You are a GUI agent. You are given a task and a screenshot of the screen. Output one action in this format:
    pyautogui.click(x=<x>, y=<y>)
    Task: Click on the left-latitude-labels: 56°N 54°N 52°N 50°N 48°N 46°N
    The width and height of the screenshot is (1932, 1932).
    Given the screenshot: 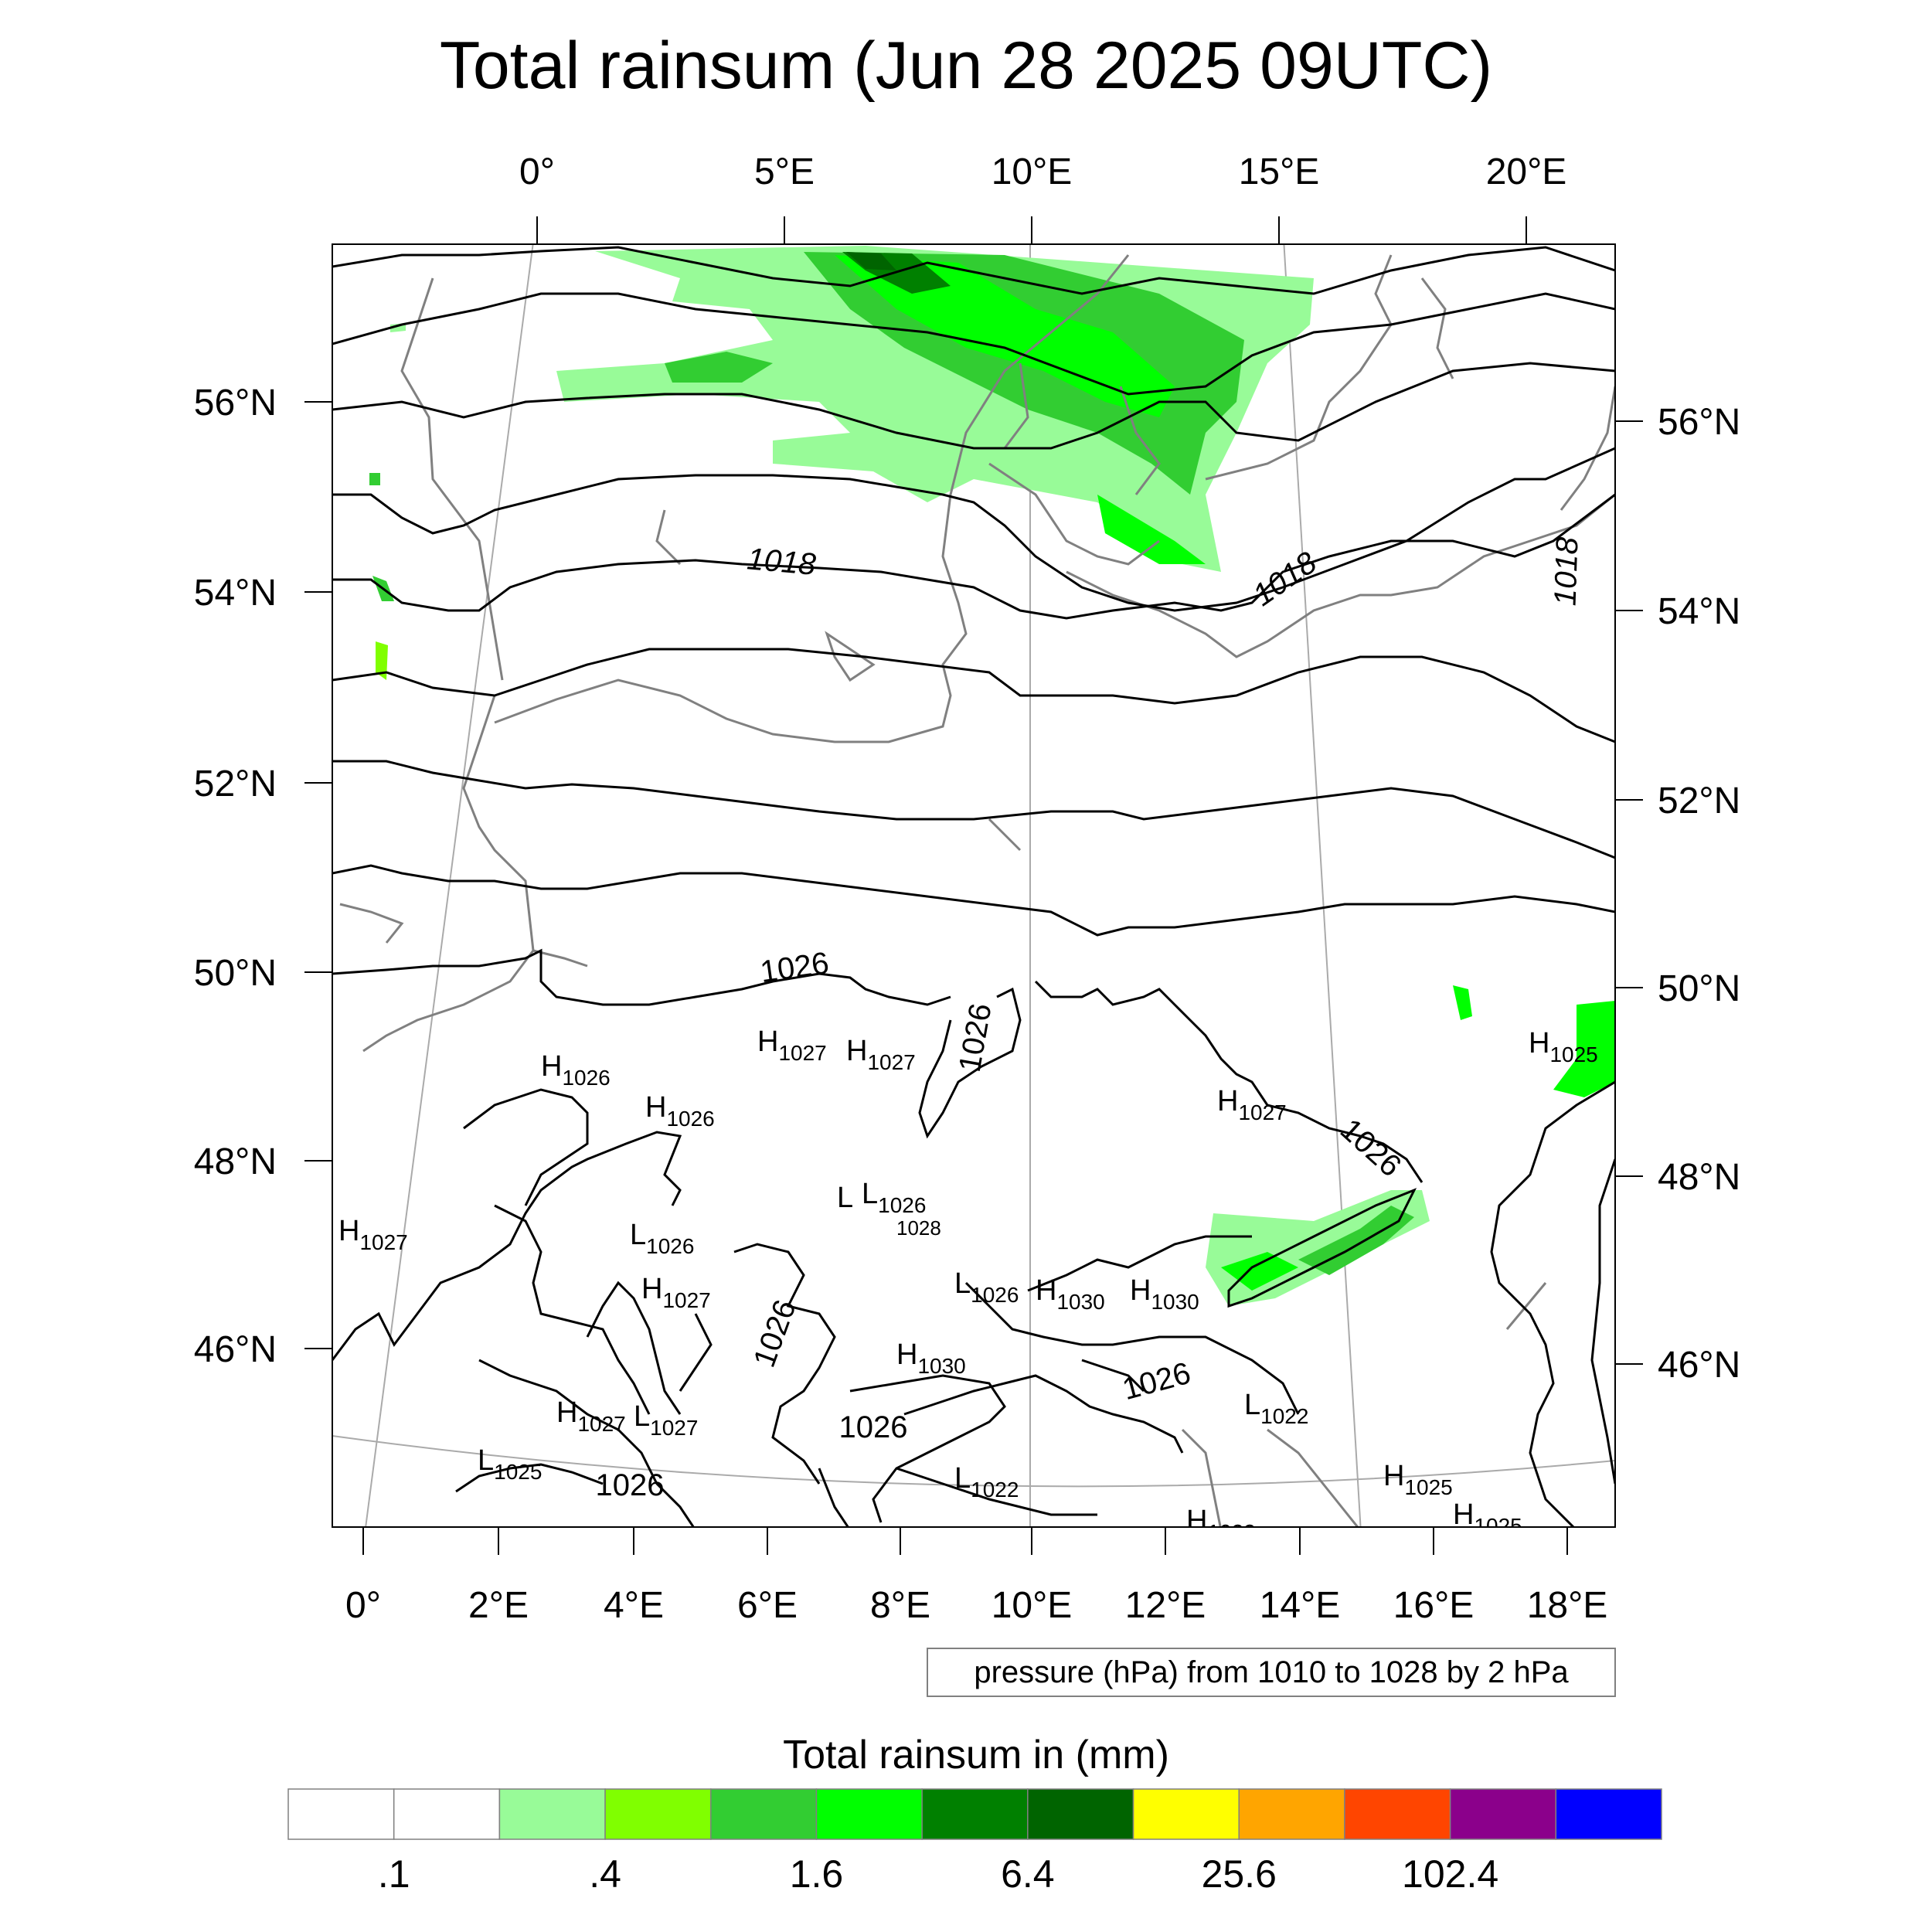 What is the action you would take?
    pyautogui.click(x=236, y=877)
    